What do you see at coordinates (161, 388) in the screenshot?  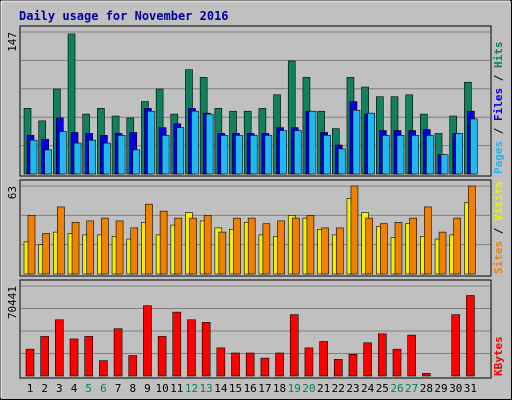 I see `day-label-10: 10` at bounding box center [161, 388].